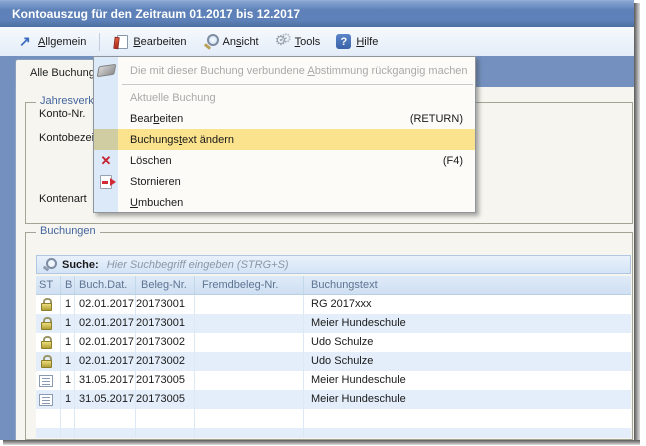 Image resolution: width=646 pixels, height=446 pixels. What do you see at coordinates (171, 118) in the screenshot?
I see `label-text: eiten` at bounding box center [171, 118].